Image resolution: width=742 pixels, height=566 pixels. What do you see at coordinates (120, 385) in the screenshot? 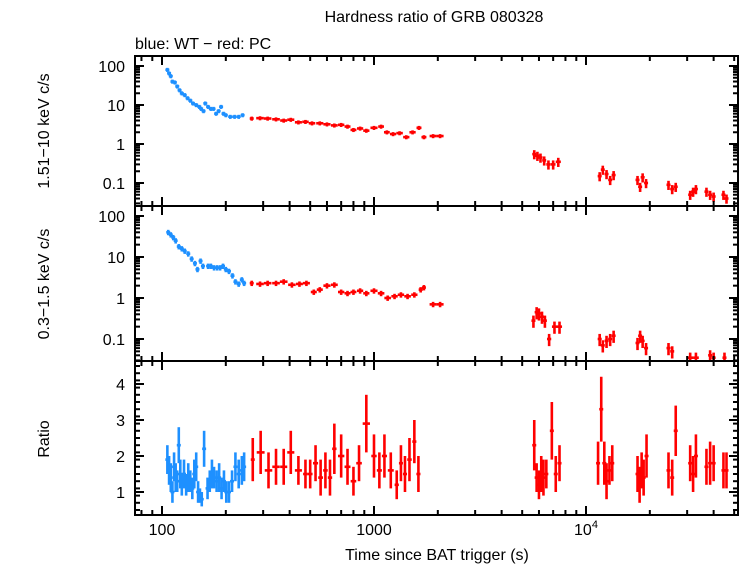
I see `y-tick-label: 4` at bounding box center [120, 385].